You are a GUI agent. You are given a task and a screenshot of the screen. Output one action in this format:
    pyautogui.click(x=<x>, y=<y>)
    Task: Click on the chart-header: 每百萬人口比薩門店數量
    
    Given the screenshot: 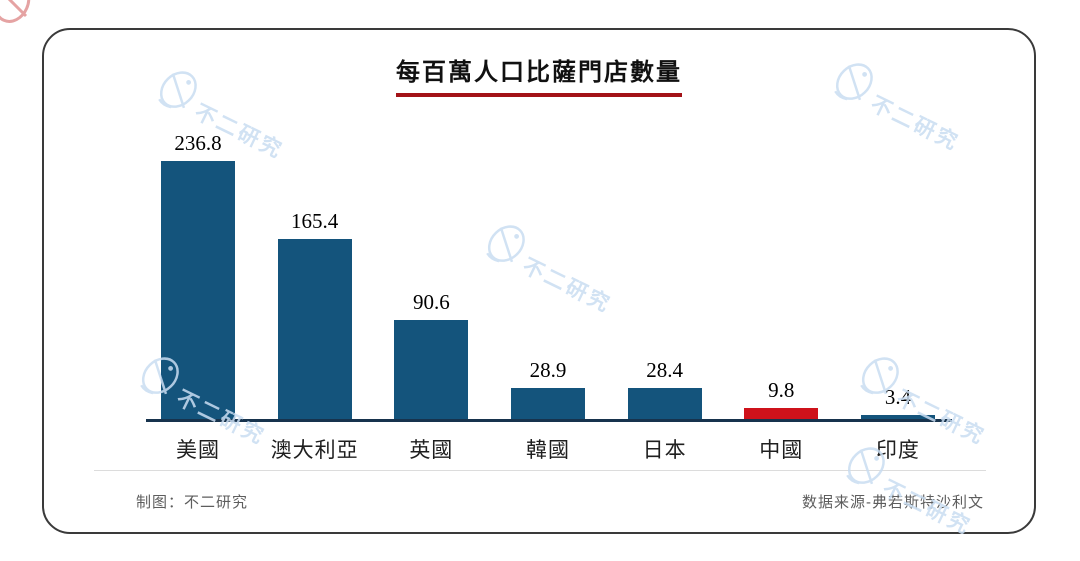 What is the action you would take?
    pyautogui.click(x=539, y=74)
    